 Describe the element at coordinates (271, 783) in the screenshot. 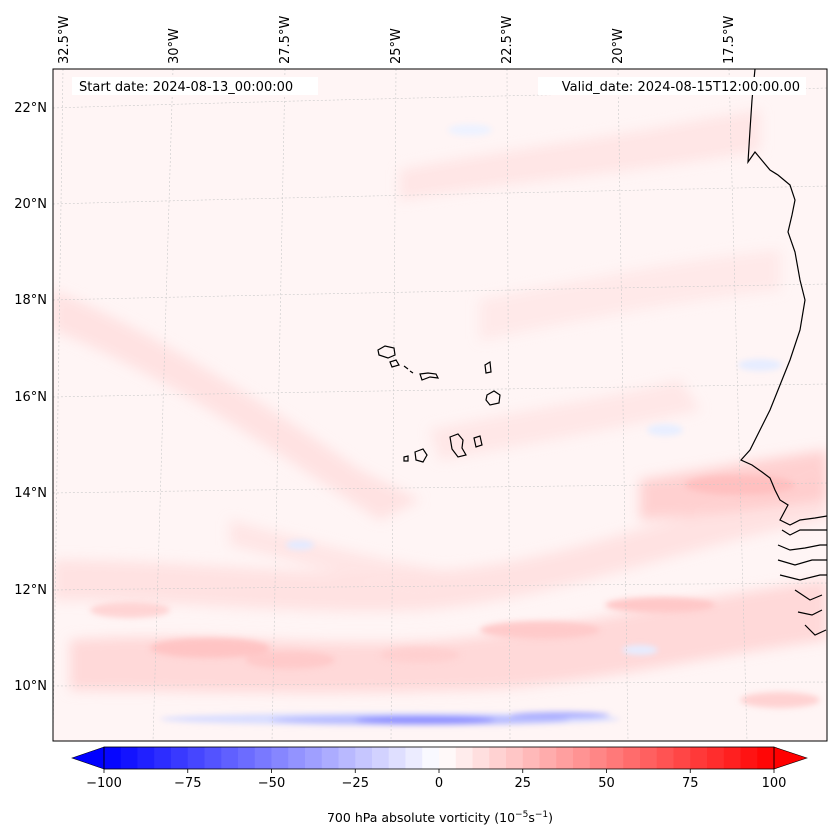

I see `colorbar-tick-label: −50` at that location.